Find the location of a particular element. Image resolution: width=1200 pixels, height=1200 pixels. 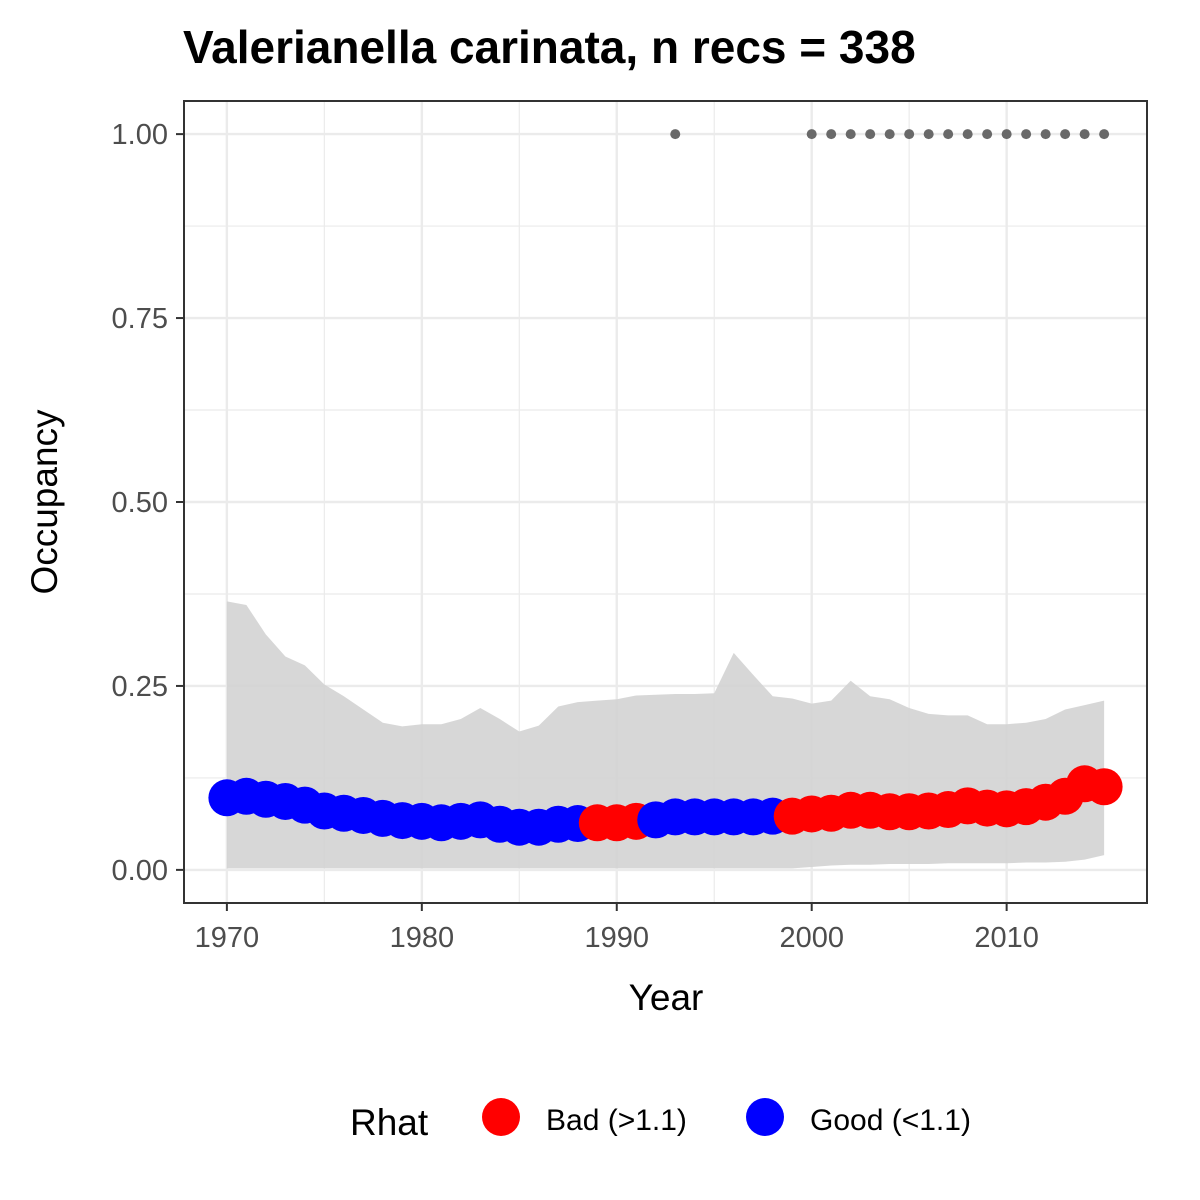

x-tick-label: 2000 is located at coordinates (811, 938).